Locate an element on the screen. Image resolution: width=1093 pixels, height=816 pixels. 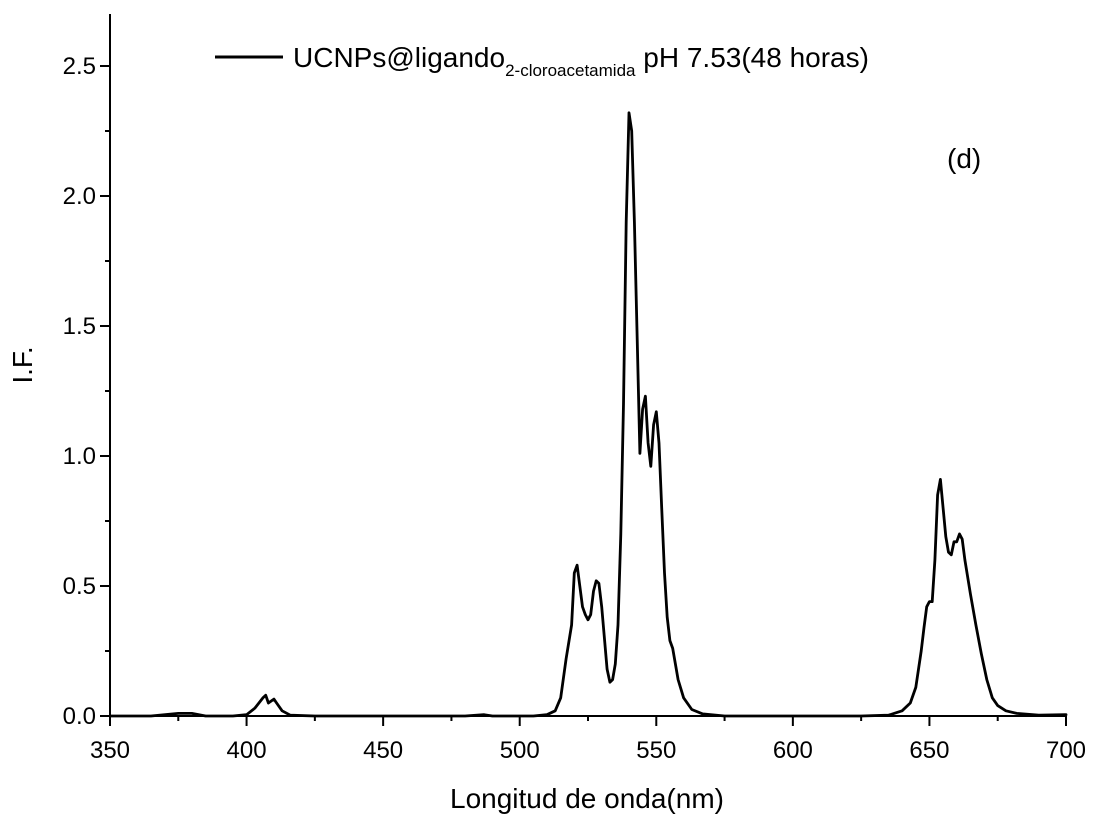
x-tick-label: 550 is located at coordinates (656, 750).